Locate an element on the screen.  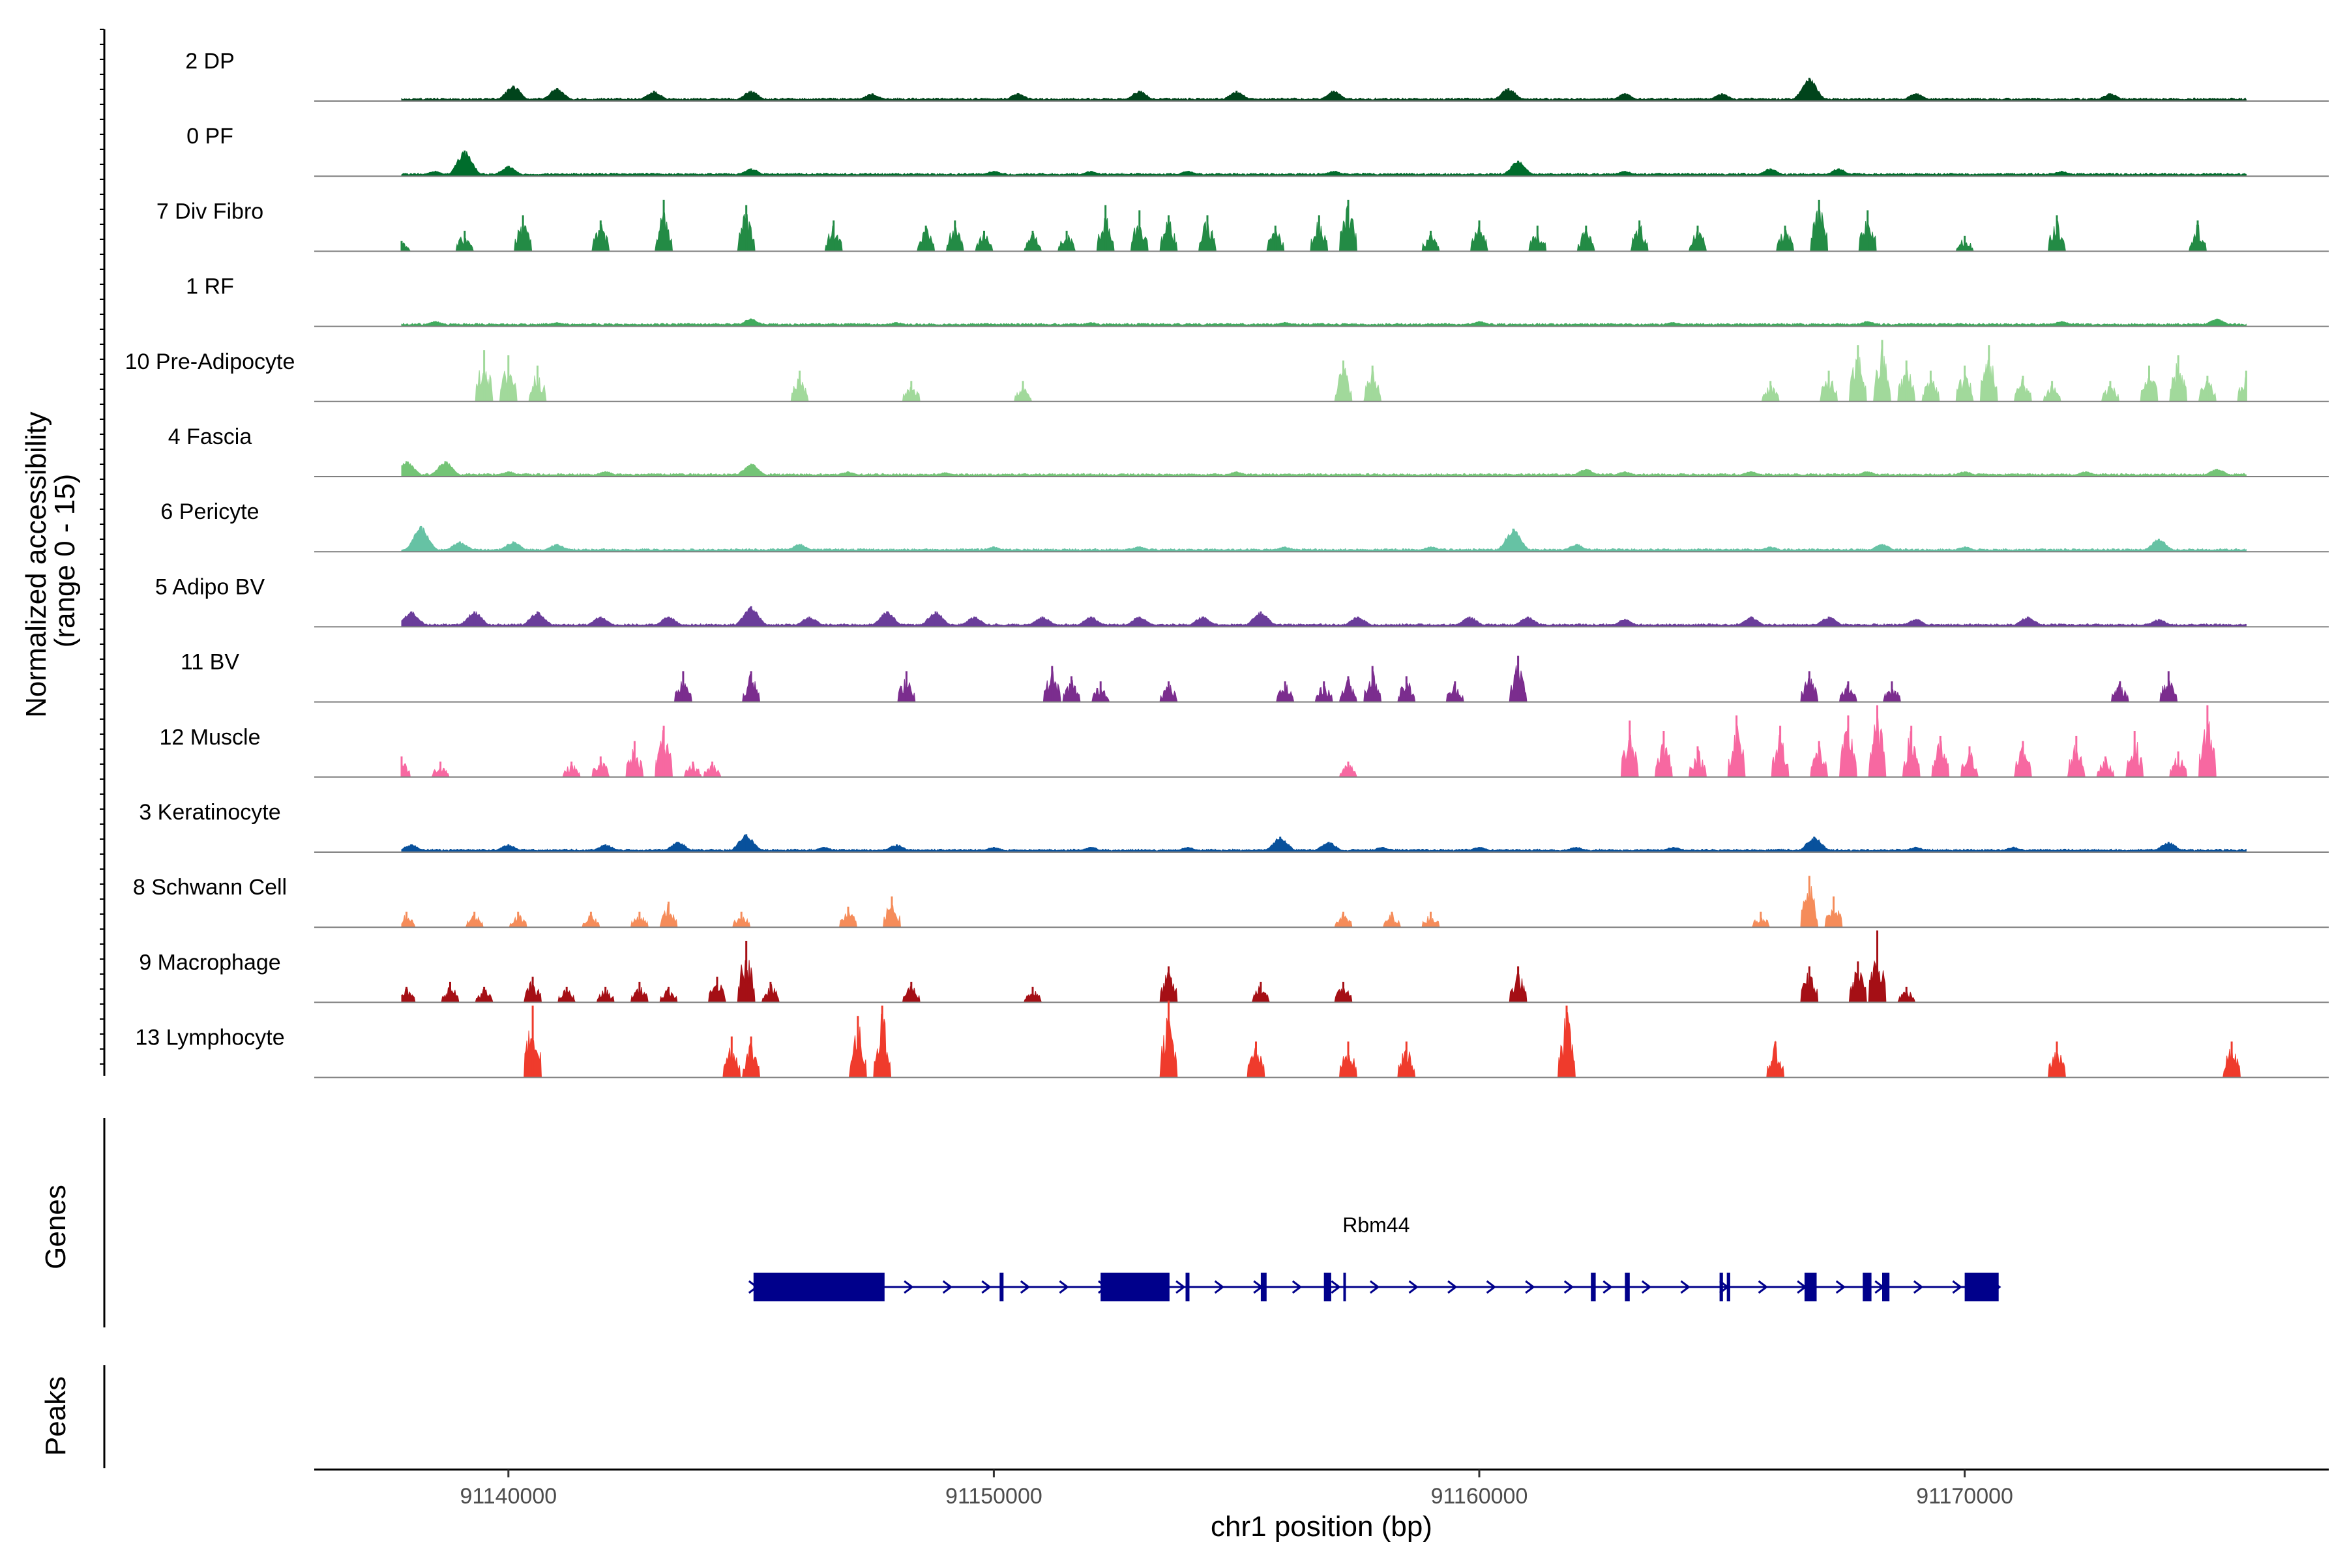
track-7: 6 Pericyte is located at coordinates (1244, 526).